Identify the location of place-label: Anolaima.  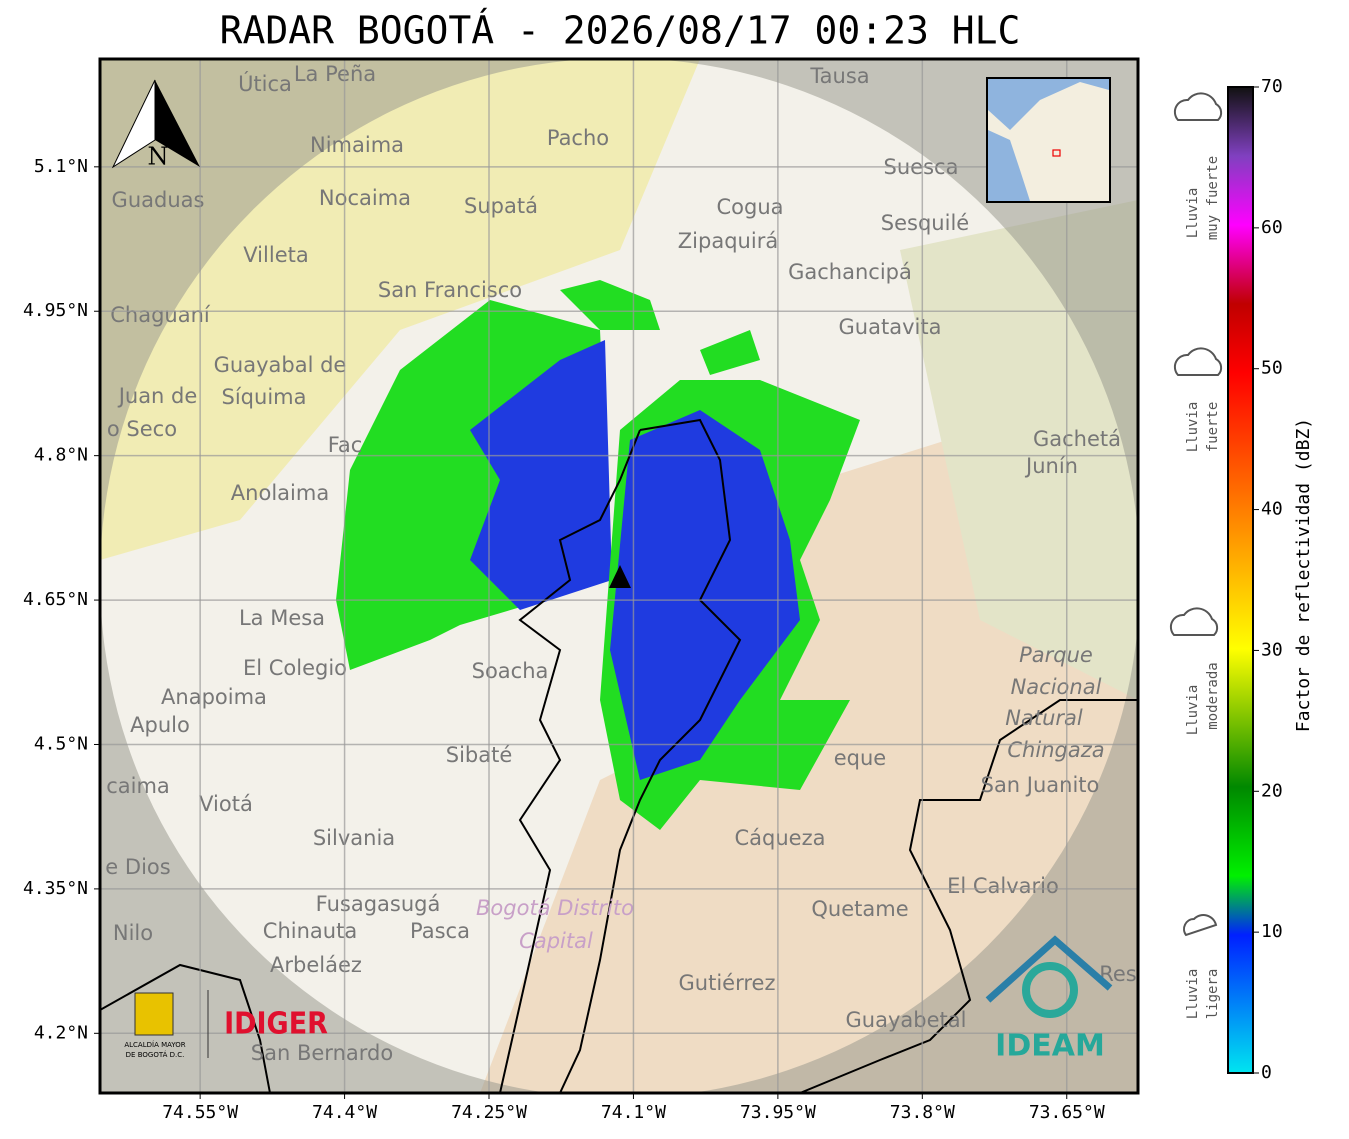
(280, 493).